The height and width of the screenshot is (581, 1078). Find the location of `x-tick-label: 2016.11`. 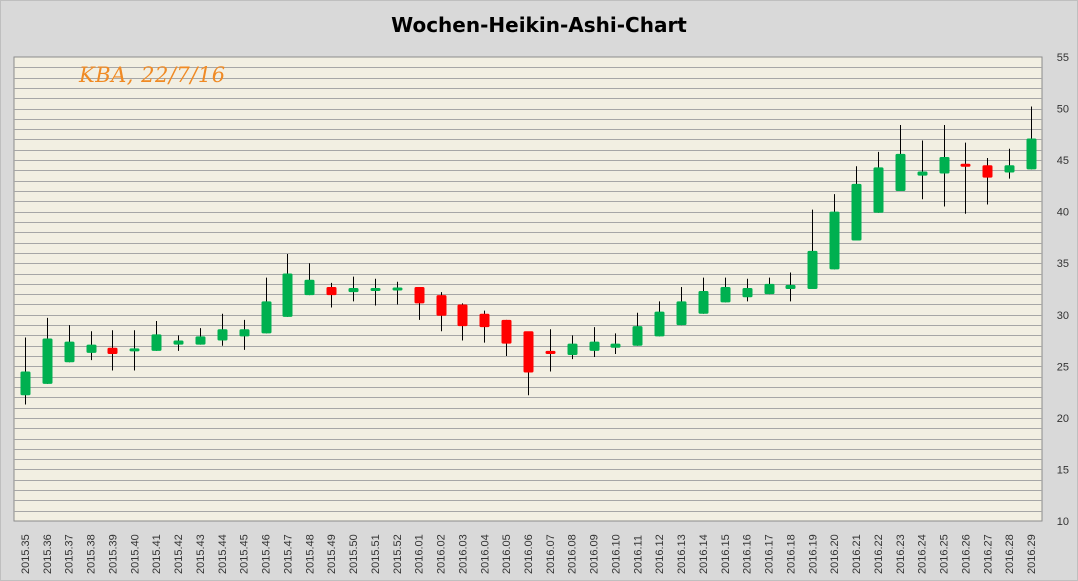

x-tick-label: 2016.11 is located at coordinates (638, 554).